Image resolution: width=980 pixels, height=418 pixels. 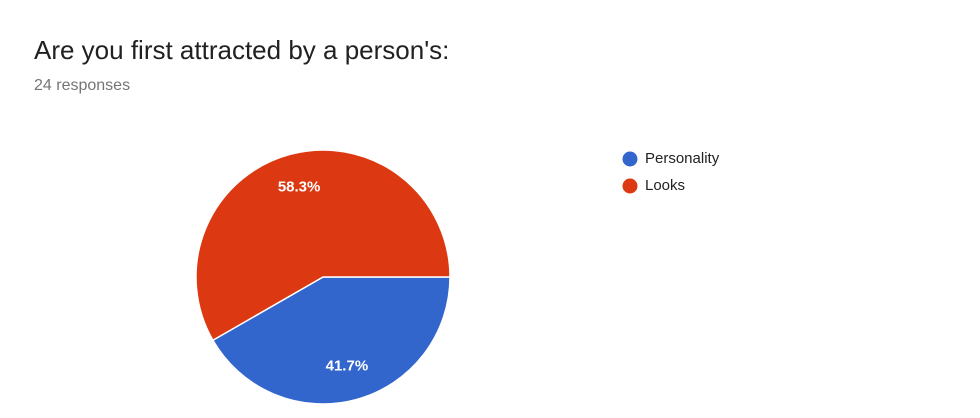 What do you see at coordinates (665, 185) in the screenshot?
I see `legend-label: Looks` at bounding box center [665, 185].